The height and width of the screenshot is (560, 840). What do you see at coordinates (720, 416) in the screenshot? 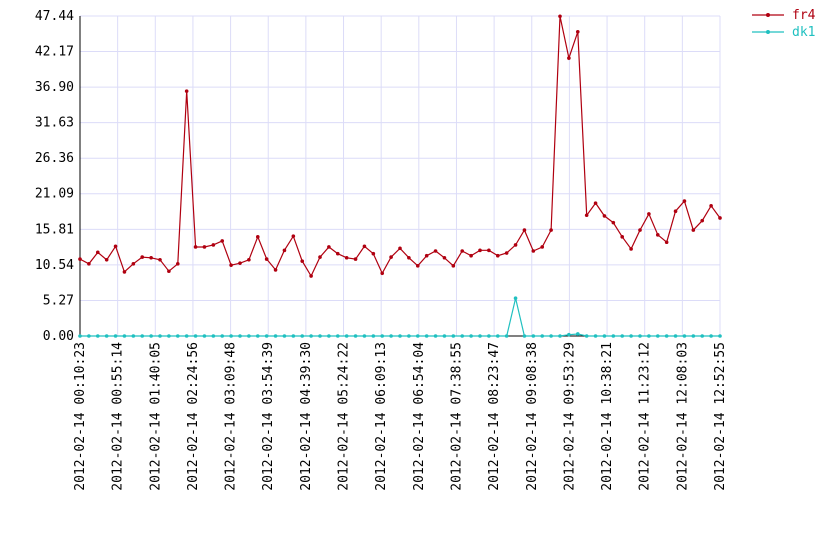
I see `x-tick-label: 2012-02-14 12:52:55` at bounding box center [720, 416].